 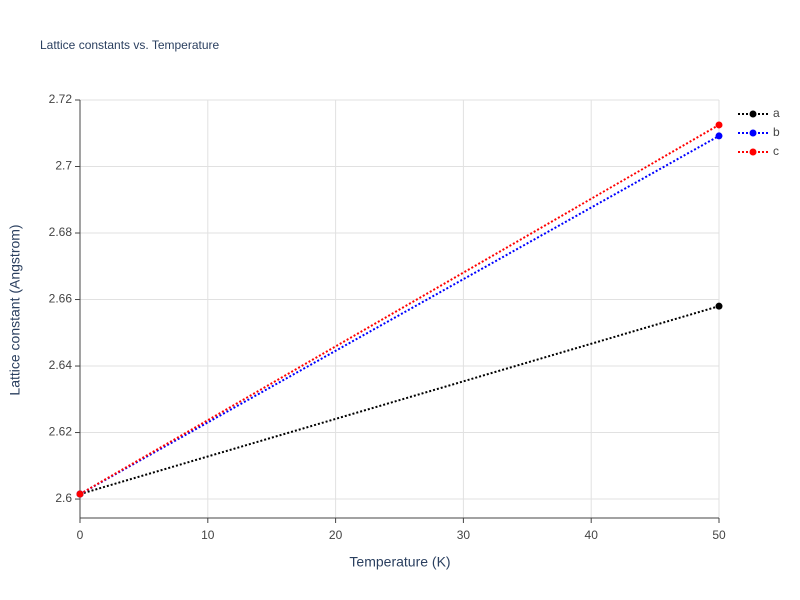 What do you see at coordinates (776, 113) in the screenshot?
I see `legend-label: a` at bounding box center [776, 113].